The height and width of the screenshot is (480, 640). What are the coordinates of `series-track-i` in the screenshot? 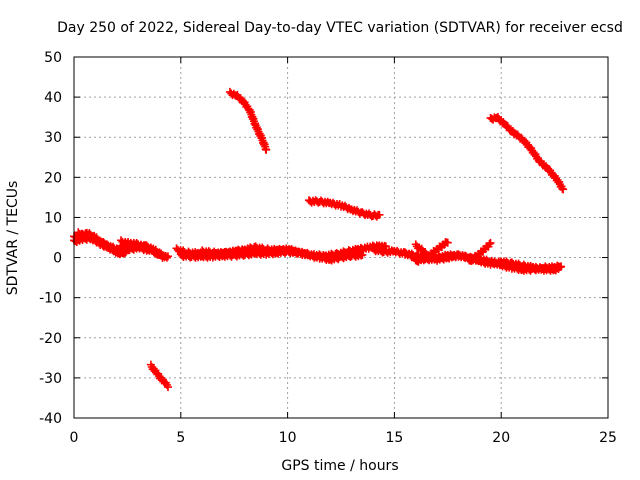 It's located at (431, 252).